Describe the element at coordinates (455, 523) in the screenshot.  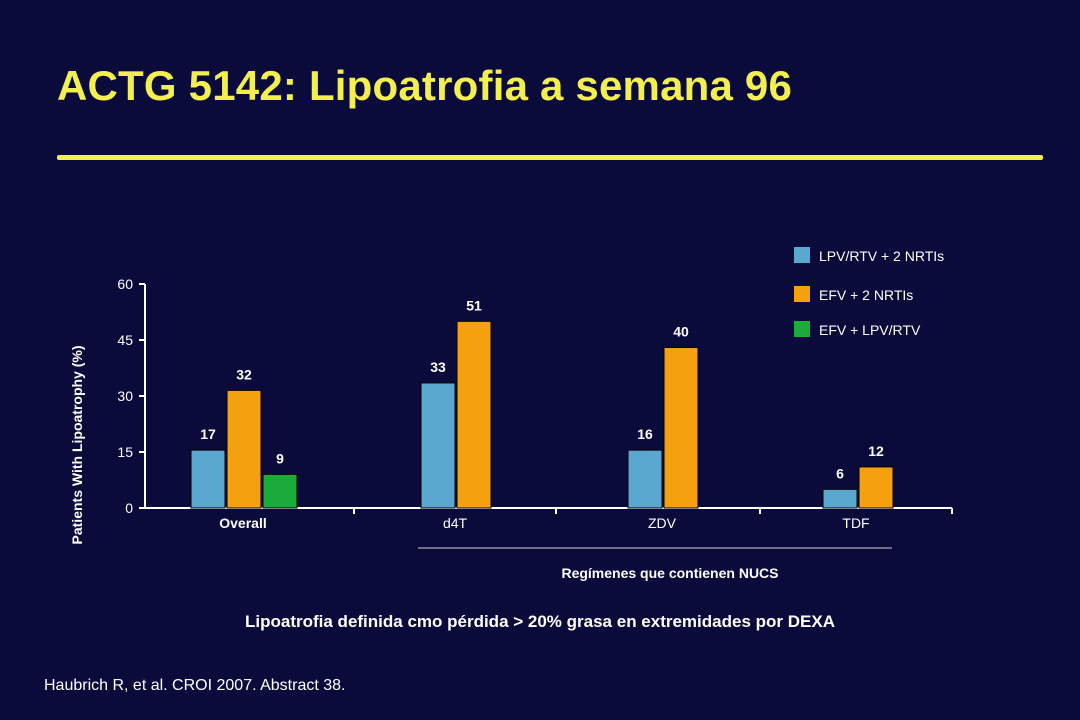
I see `category-label-d4t: d4T` at that location.